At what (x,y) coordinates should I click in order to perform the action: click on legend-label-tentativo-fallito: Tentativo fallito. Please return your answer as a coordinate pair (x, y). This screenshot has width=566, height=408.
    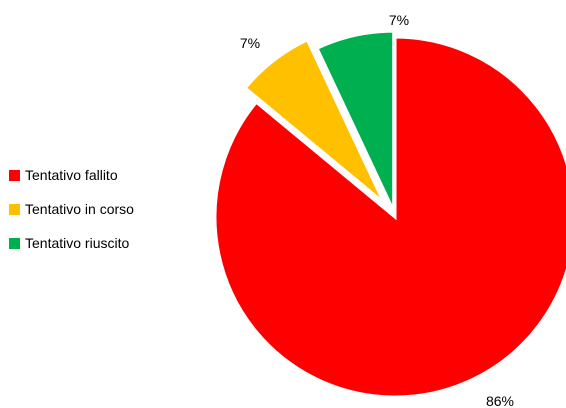
    Looking at the image, I should click on (71, 175).